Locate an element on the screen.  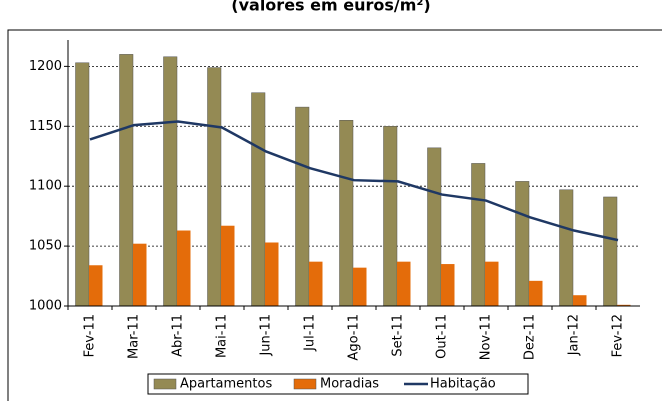
x-tick-label: Fev-12 is located at coordinates (618, 335).